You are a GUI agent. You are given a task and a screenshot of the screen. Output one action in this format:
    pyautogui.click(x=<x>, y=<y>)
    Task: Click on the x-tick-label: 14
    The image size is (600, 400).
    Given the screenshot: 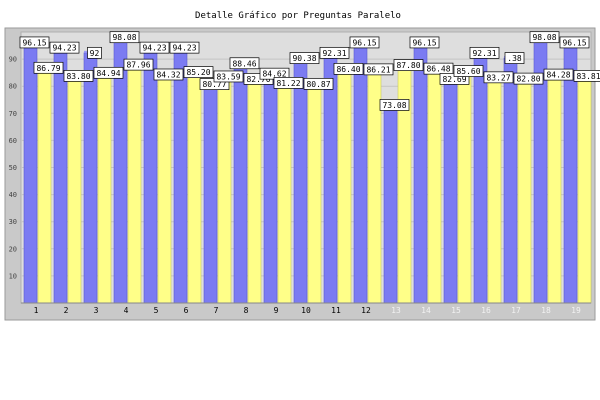 What is the action you would take?
    pyautogui.click(x=426, y=310)
    